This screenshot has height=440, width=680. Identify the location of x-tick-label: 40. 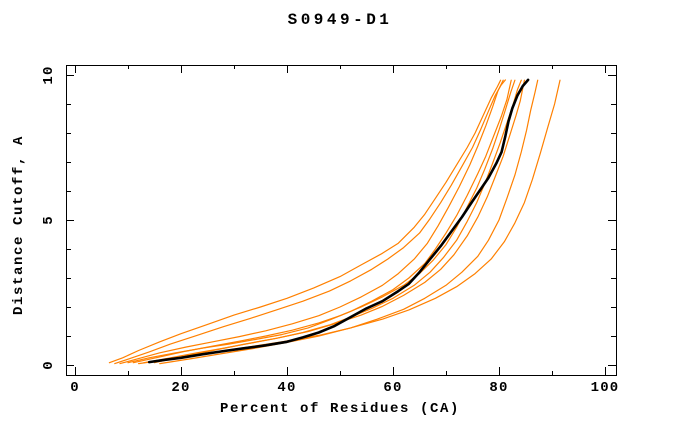
(287, 388).